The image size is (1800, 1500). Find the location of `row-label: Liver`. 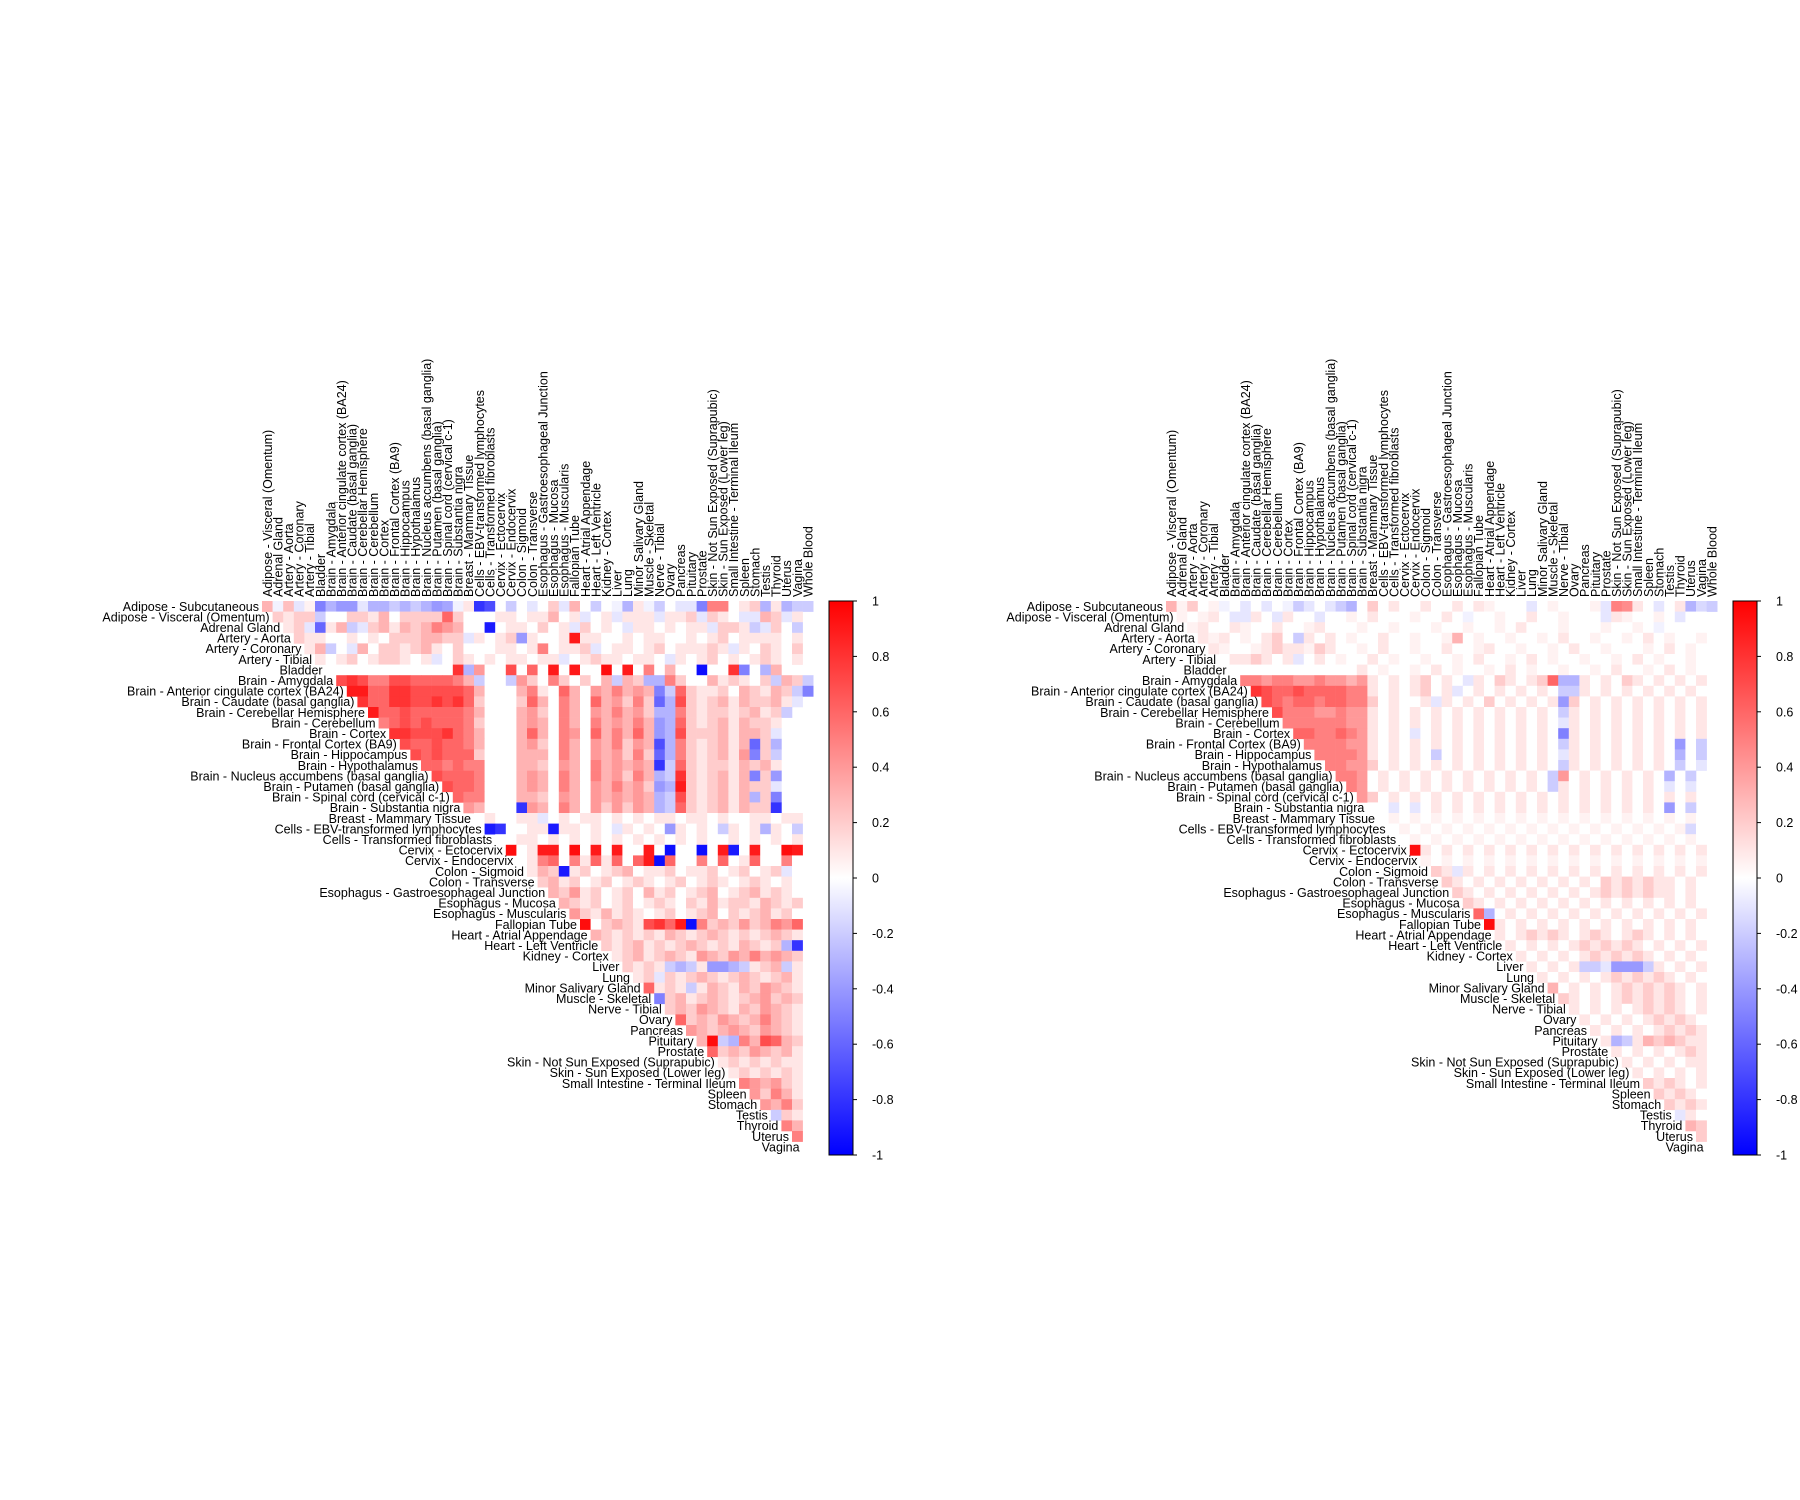

row-label: Liver is located at coordinates (1509, 967).